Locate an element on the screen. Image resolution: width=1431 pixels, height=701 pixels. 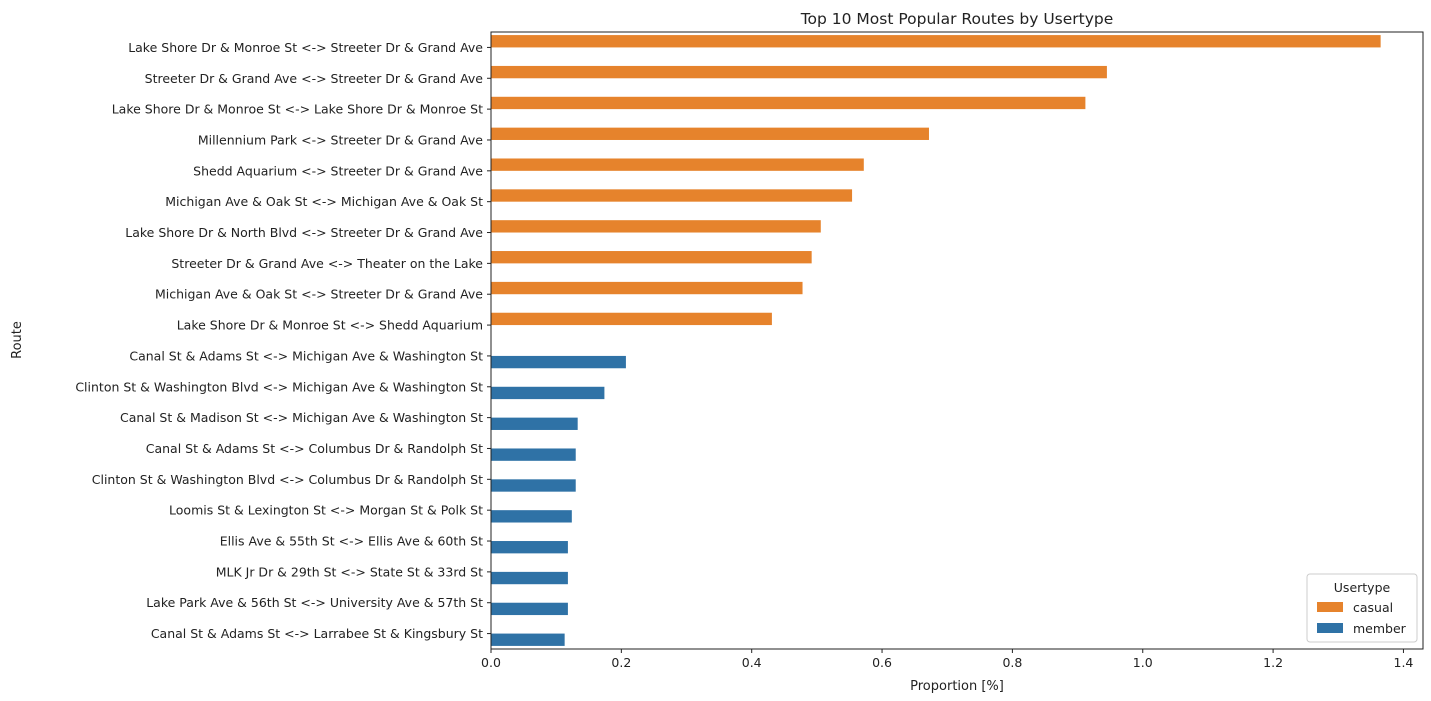
y-axis-title: Route is located at coordinates (17, 340).